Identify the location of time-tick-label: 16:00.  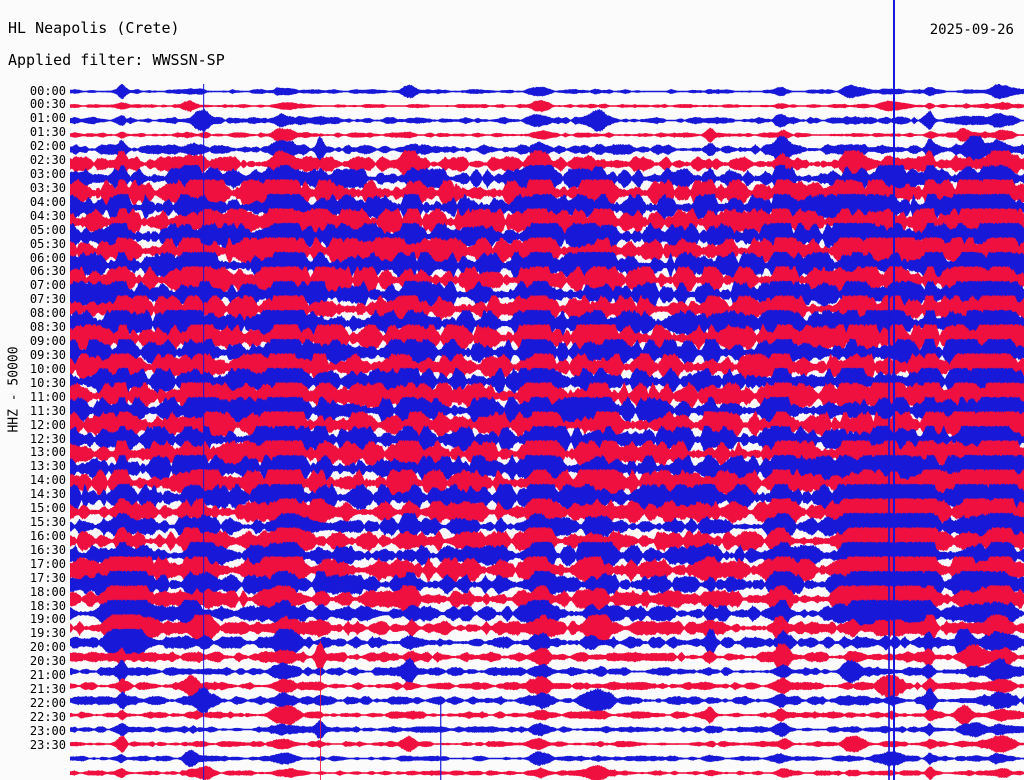
(47, 535).